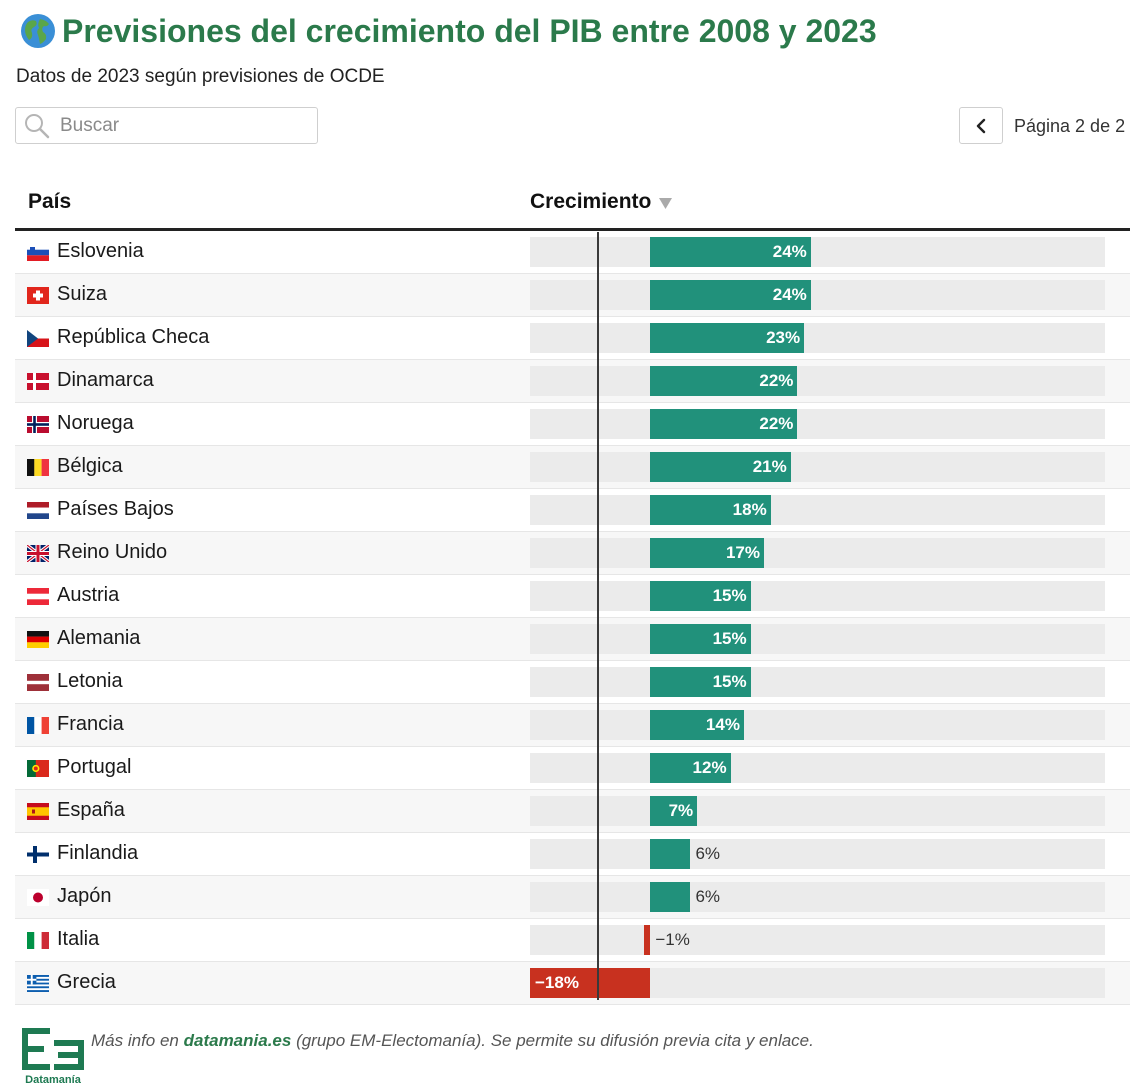 The width and height of the screenshot is (1134, 1086). What do you see at coordinates (38, 854) in the screenshot?
I see `flag-fi-icon` at bounding box center [38, 854].